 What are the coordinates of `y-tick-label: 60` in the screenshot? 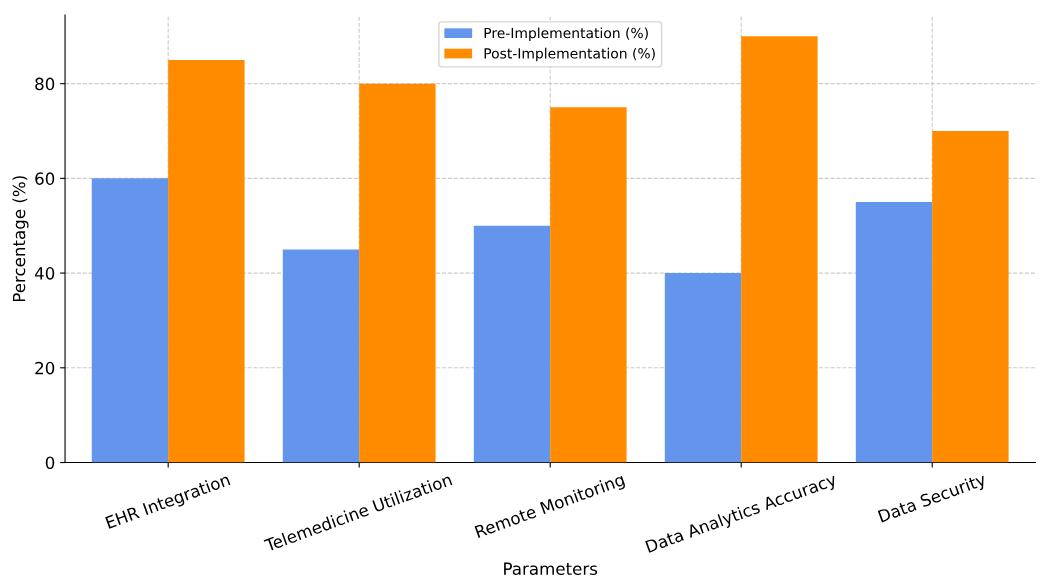 It's located at (45, 178).